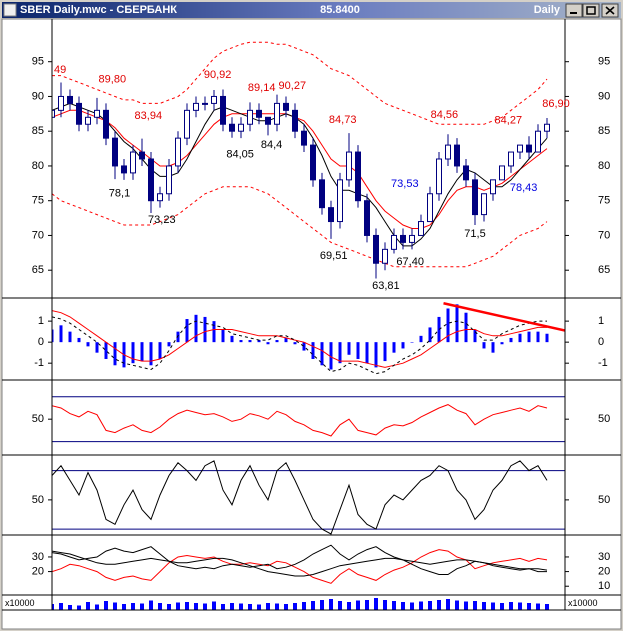 The image size is (623, 631). Describe the element at coordinates (240, 155) in the screenshot. I see `price-annotation: 84,05` at that location.